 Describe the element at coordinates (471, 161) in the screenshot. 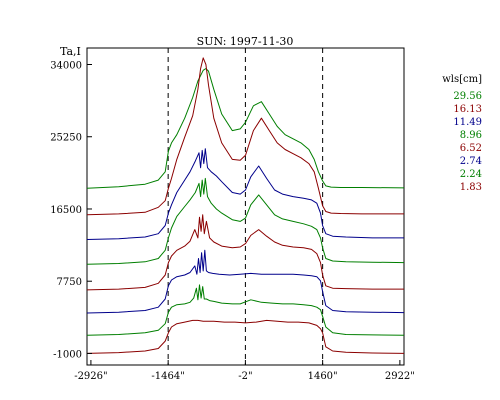

I see `legend-entry-2.74: 2.74` at that location.